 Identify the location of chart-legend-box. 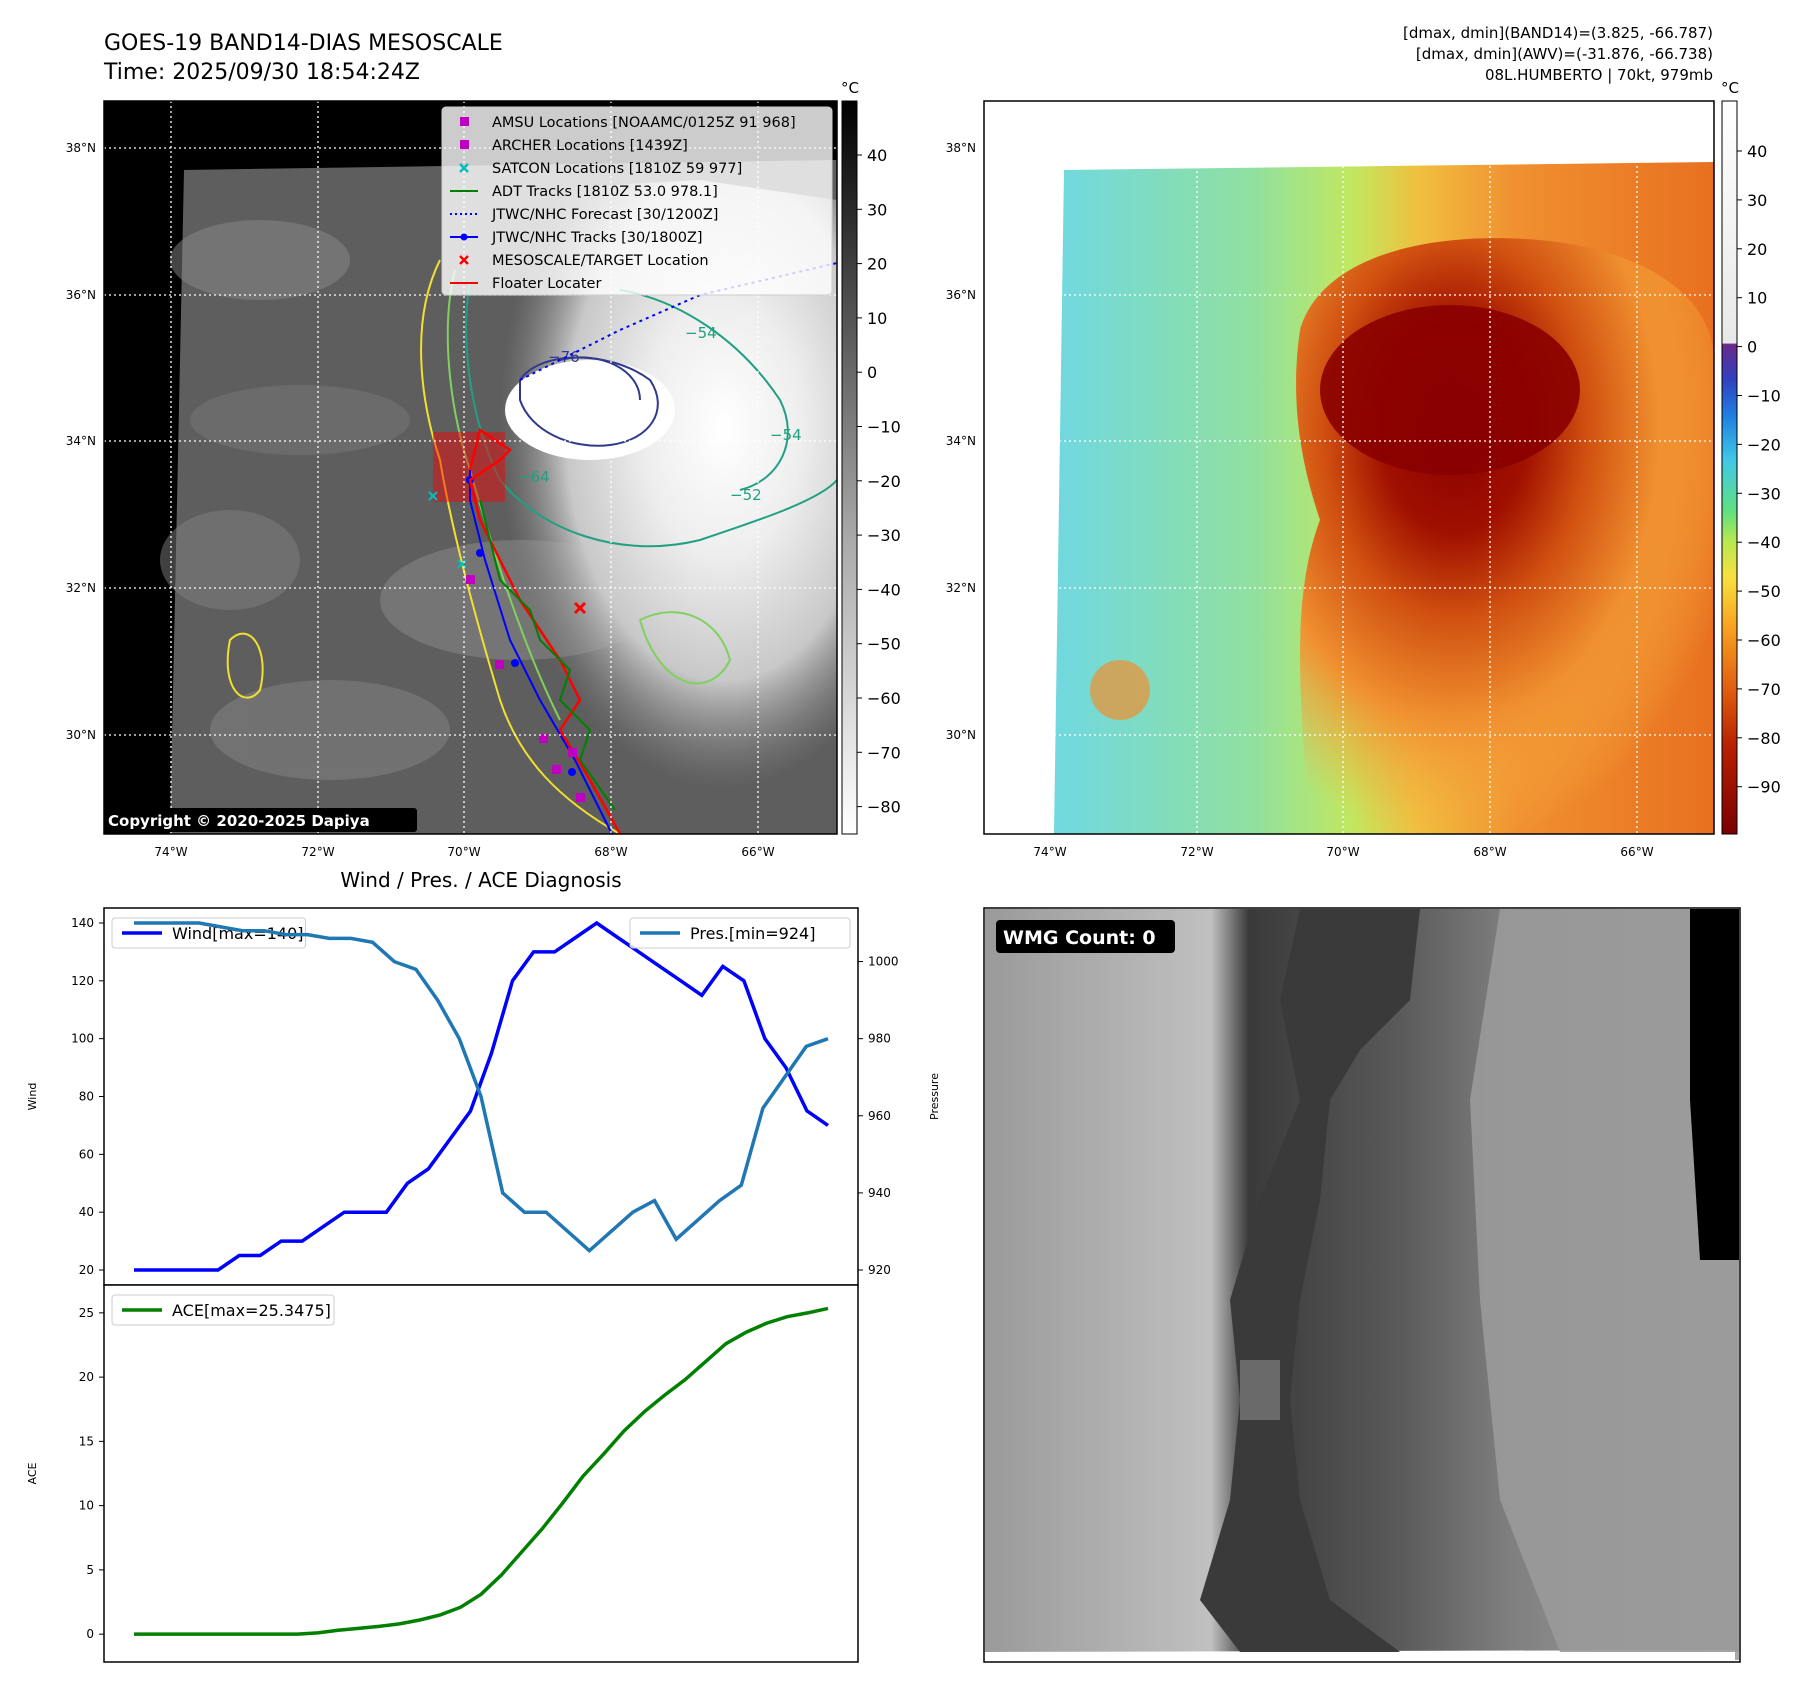
(740, 933).